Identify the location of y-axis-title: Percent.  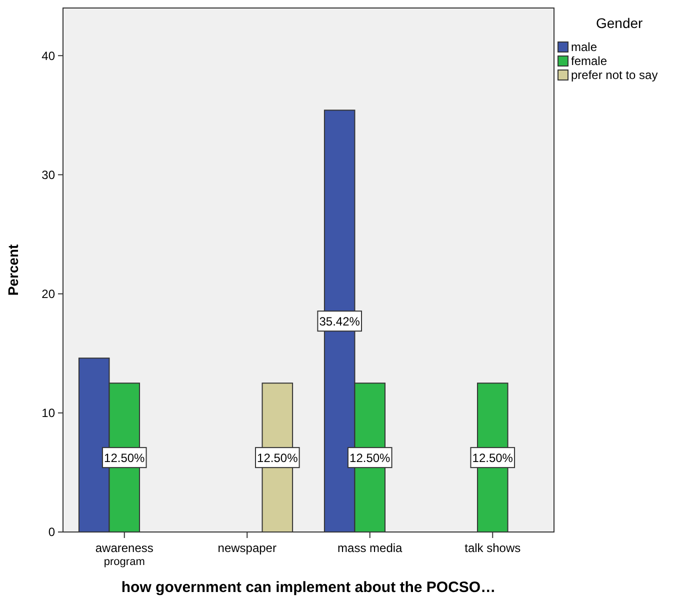
(13, 270).